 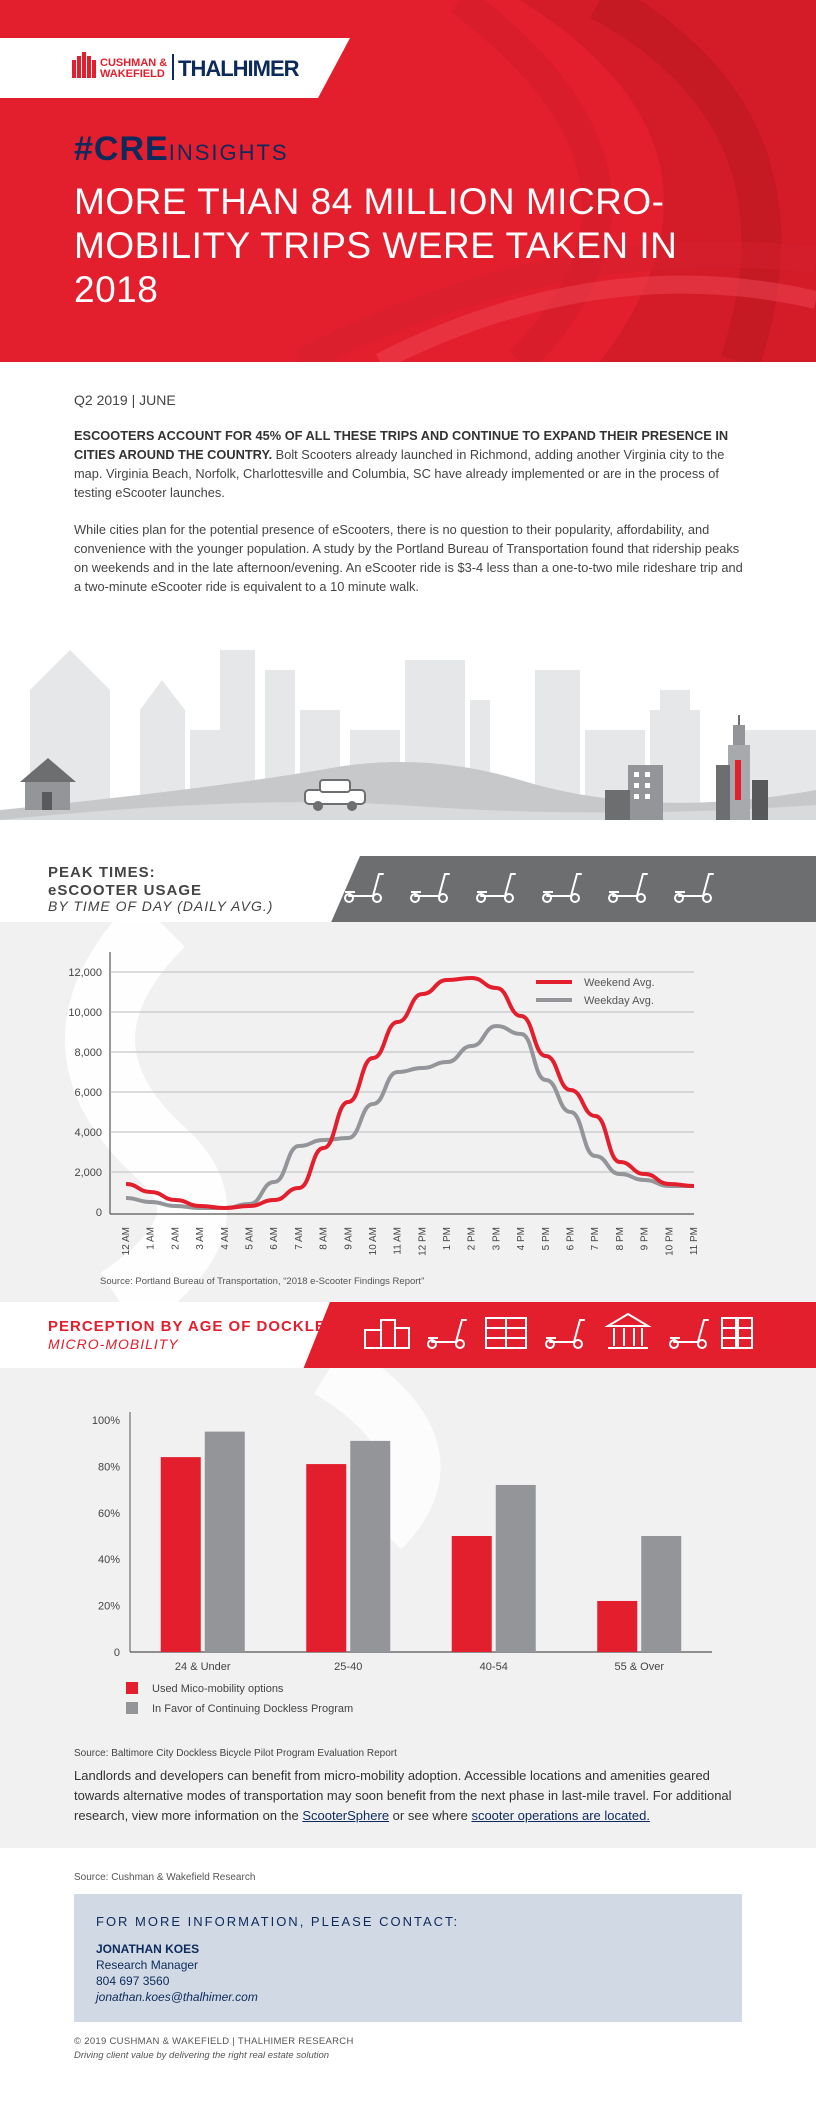 I want to click on cre-insights-logo: #CREINSIGHTS, so click(x=181, y=149).